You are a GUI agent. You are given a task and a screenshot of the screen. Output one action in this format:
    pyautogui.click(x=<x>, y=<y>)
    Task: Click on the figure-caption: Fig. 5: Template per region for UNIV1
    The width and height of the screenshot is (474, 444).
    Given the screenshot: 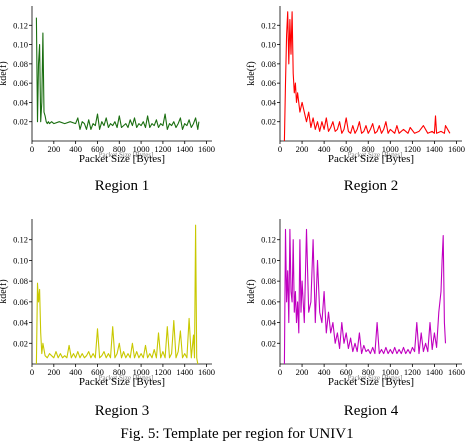 What is the action you would take?
    pyautogui.click(x=236, y=434)
    